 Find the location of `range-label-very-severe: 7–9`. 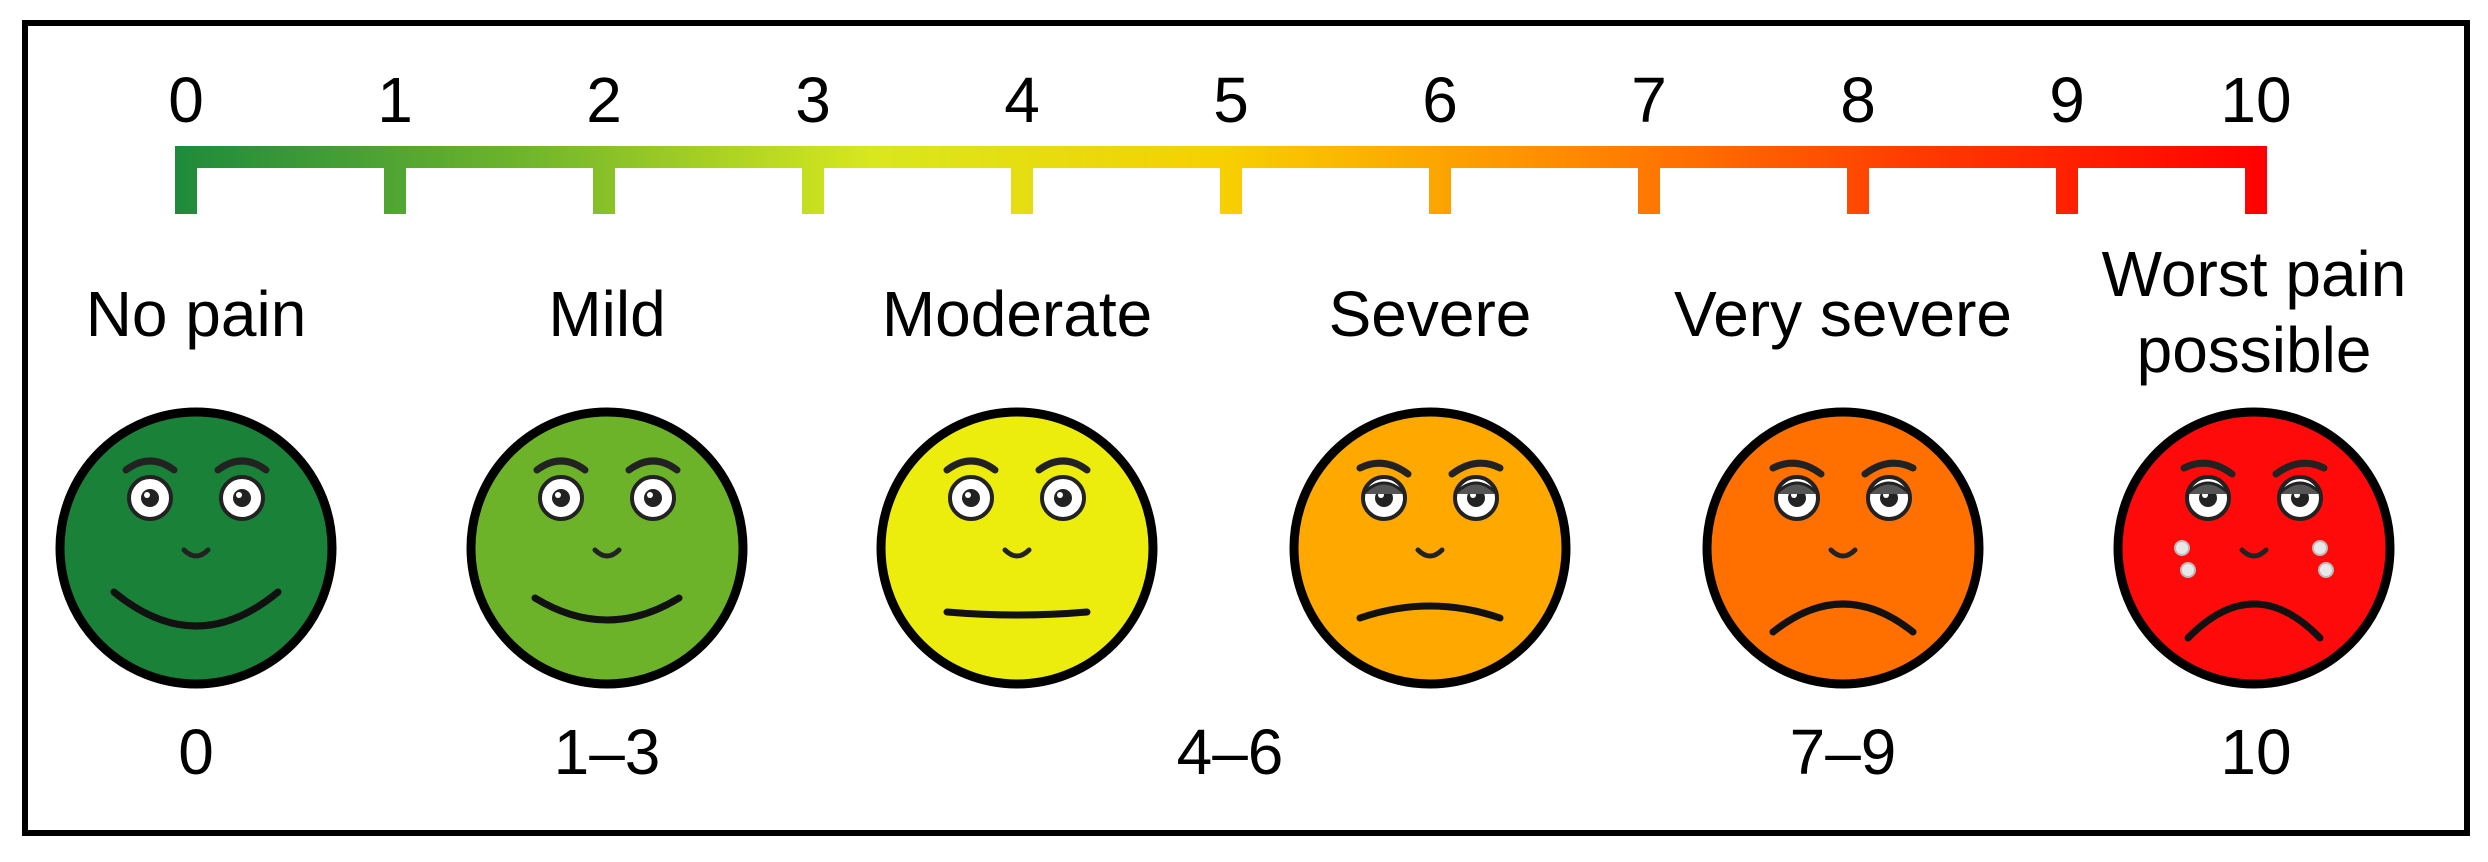

range-label-very-severe: 7–9 is located at coordinates (1843, 752).